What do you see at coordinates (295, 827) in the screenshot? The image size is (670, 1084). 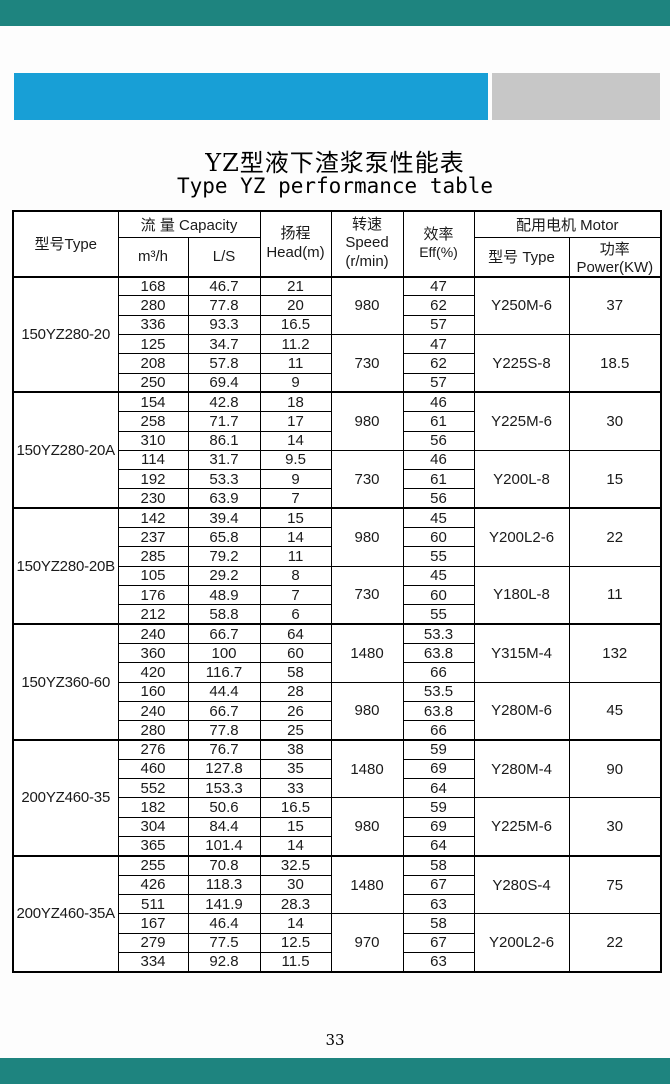 I see `head-cell: 15` at bounding box center [295, 827].